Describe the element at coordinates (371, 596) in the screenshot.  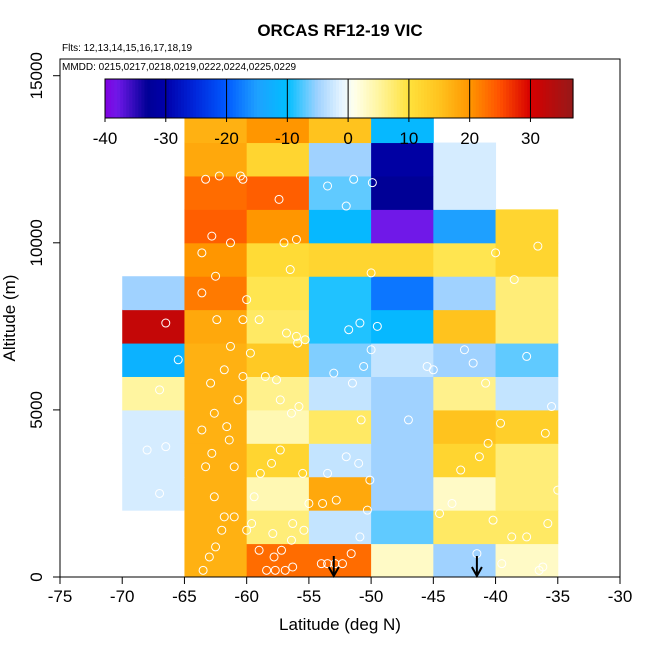
I see `x-tick-label: -50` at that location.